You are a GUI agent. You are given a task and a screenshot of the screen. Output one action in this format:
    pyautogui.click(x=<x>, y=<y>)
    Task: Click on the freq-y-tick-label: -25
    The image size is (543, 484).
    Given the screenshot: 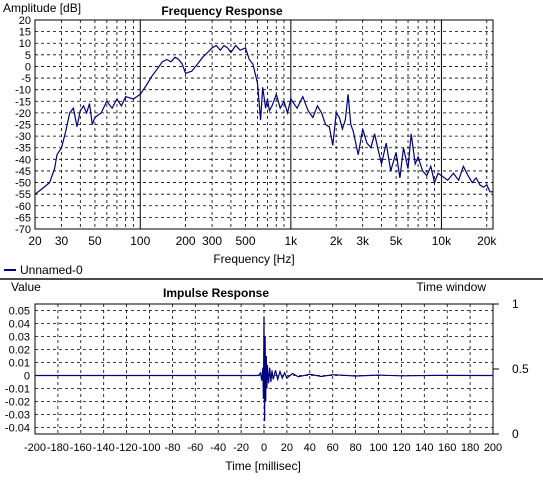 What is the action you would take?
    pyautogui.click(x=23, y=126)
    